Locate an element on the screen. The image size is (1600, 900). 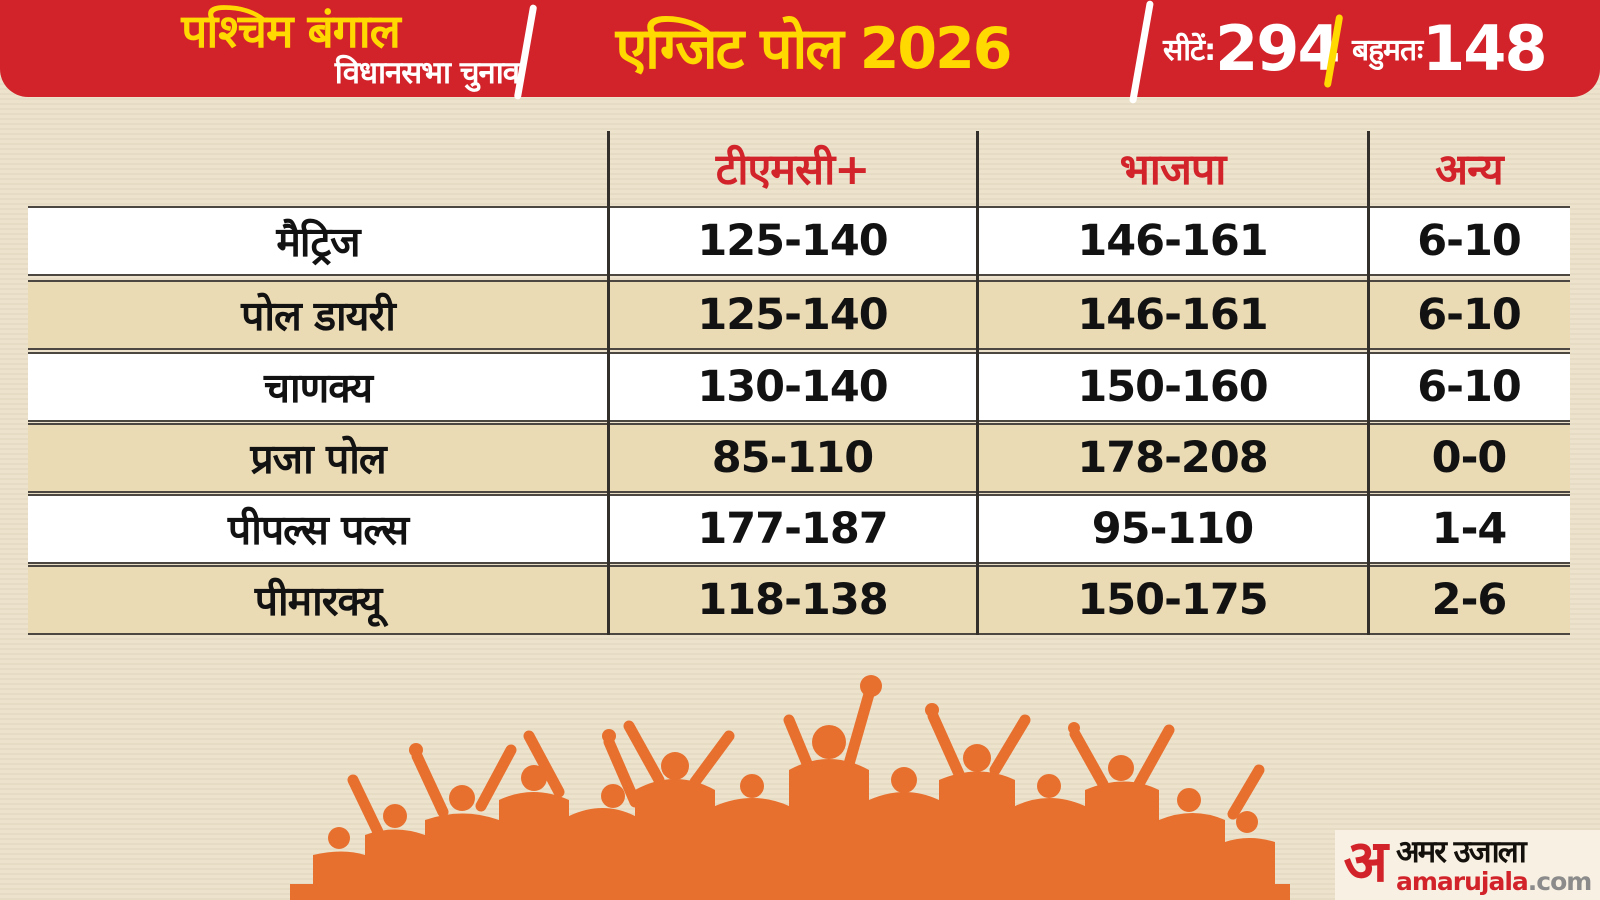
table-row: प्रजा पोल 85-110 178-208 0-0 is located at coordinates (799, 458).